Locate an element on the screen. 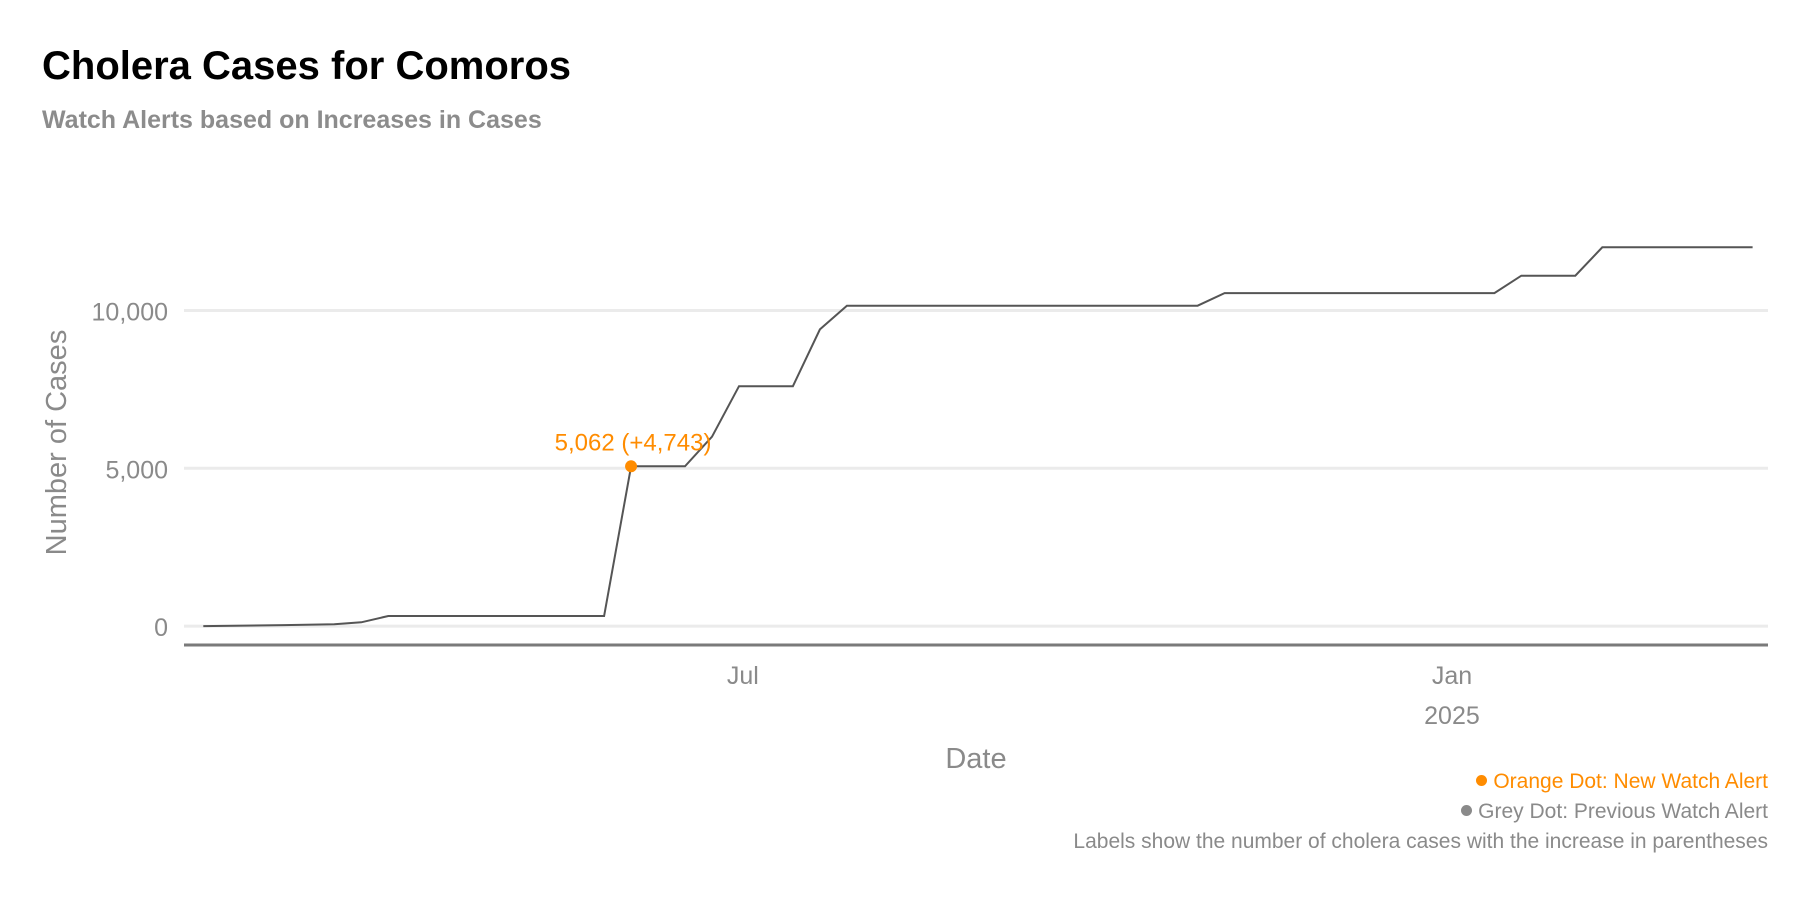  legend-new-alert-label: Orange Dot: New Watch Alert is located at coordinates (1630, 781).